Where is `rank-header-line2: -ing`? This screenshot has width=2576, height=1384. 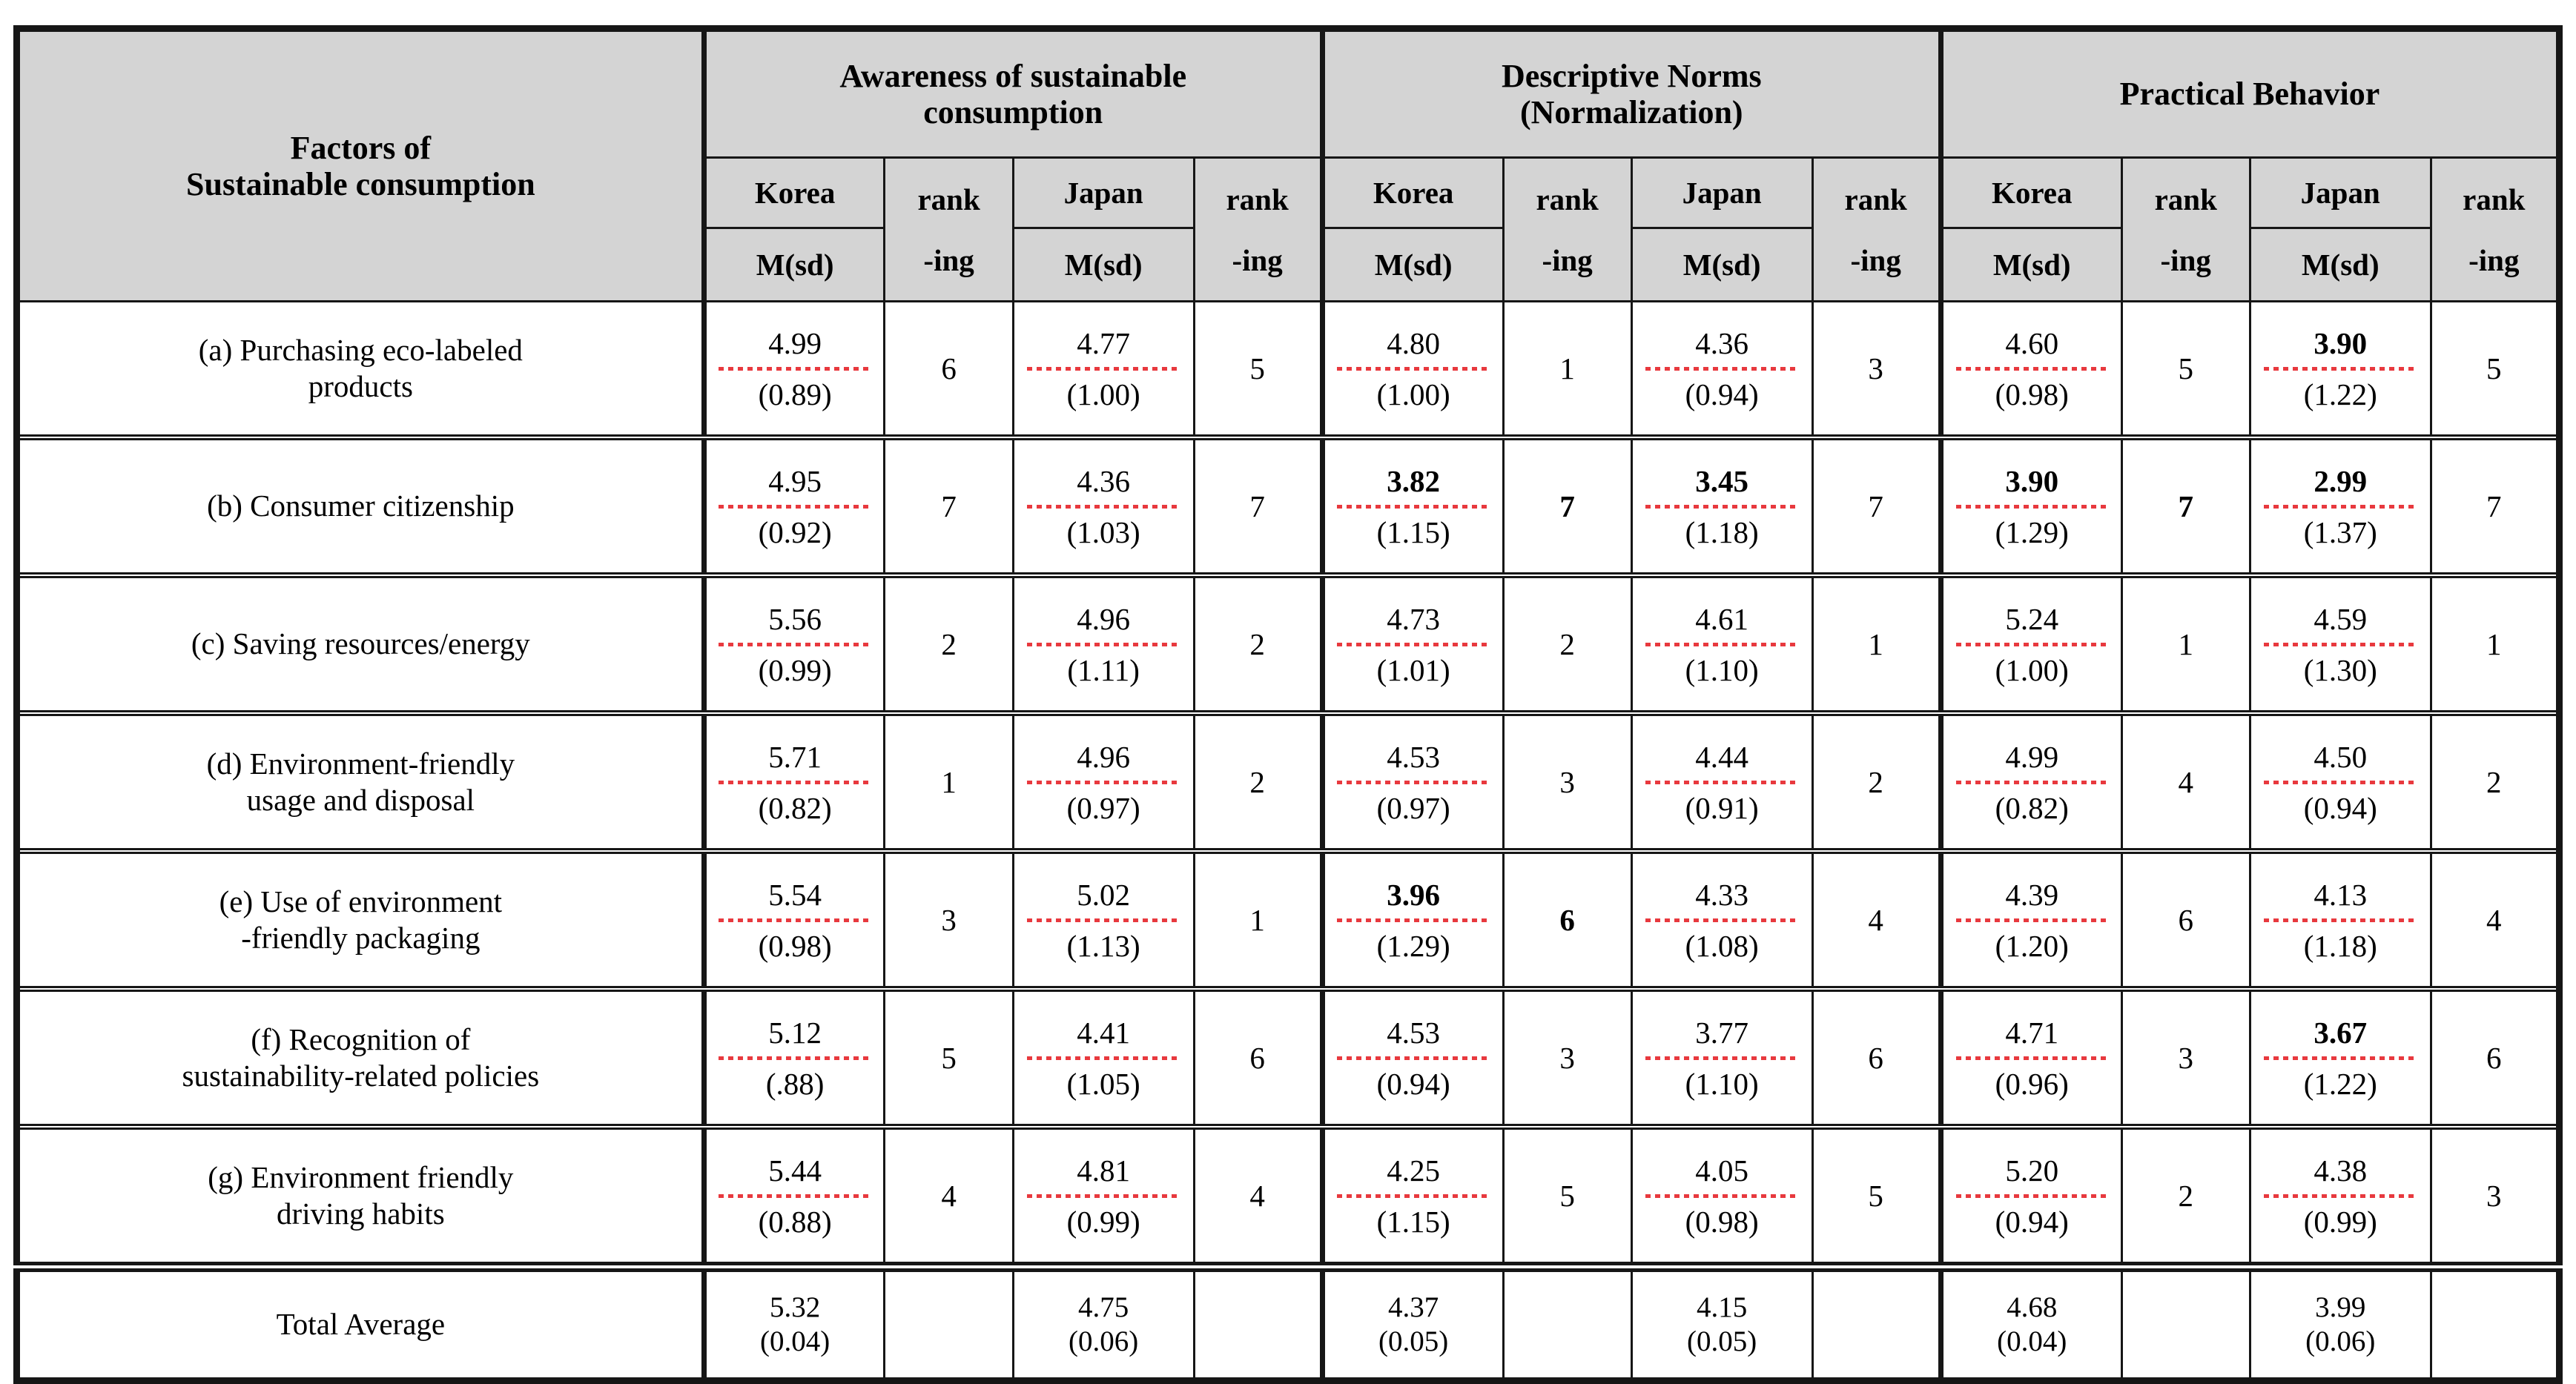 rank-header-line2: -ing is located at coordinates (2494, 259).